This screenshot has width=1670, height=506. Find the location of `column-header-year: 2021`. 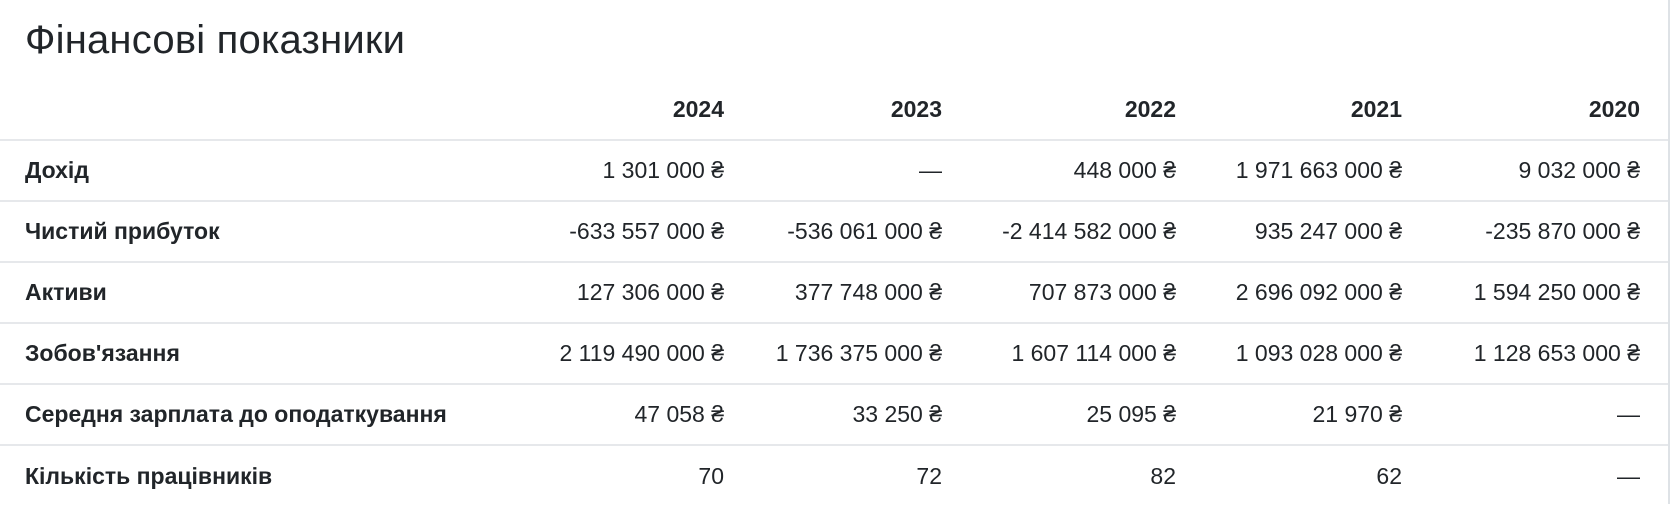

column-header-year: 2021 is located at coordinates (1317, 110).